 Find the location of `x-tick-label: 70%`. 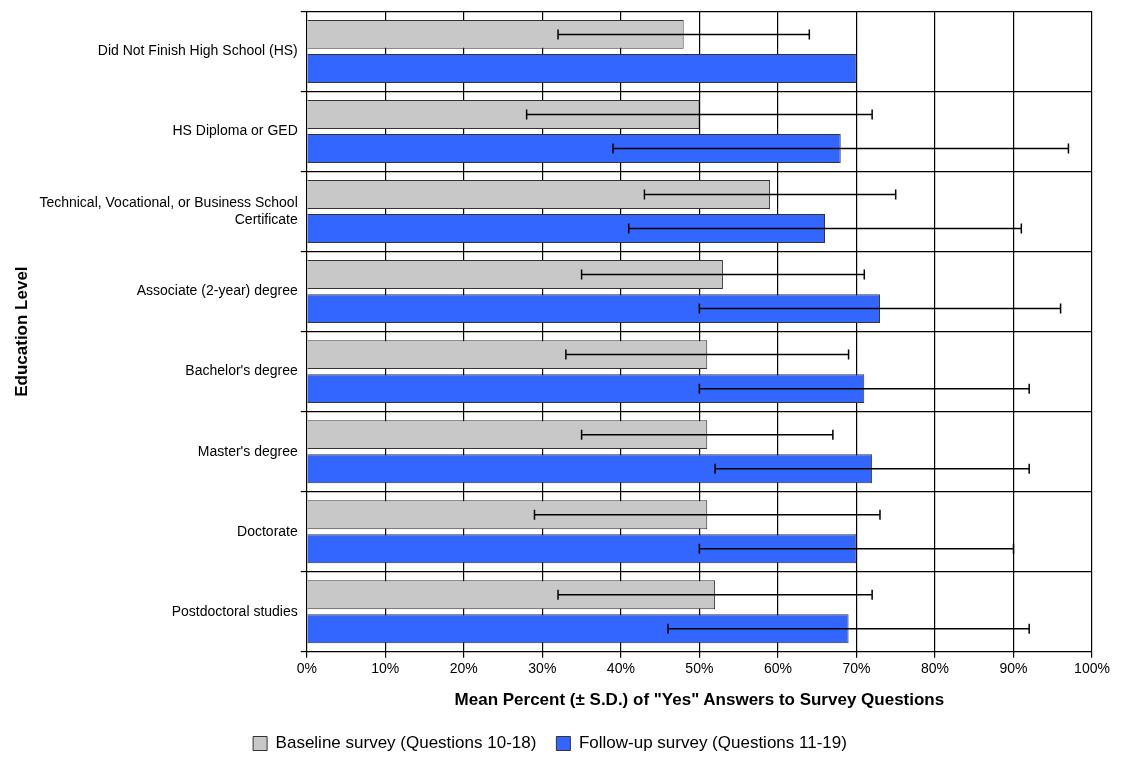

x-tick-label: 70% is located at coordinates (856, 668).